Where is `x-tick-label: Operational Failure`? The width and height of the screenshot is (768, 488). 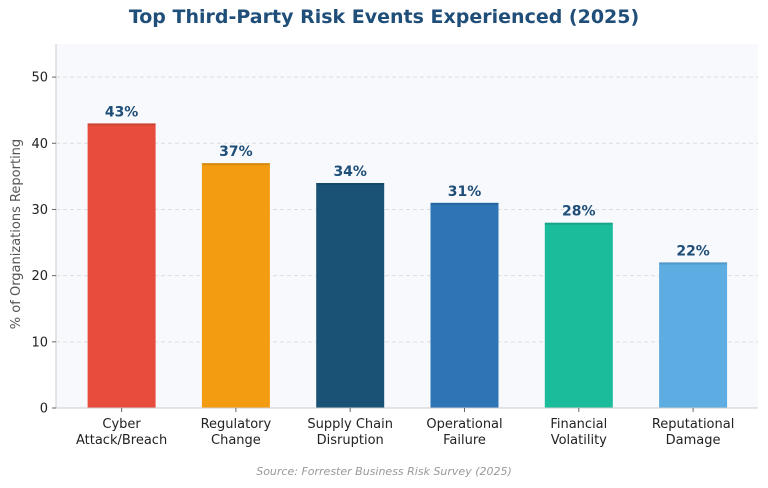 x-tick-label: Operational Failure is located at coordinates (464, 432).